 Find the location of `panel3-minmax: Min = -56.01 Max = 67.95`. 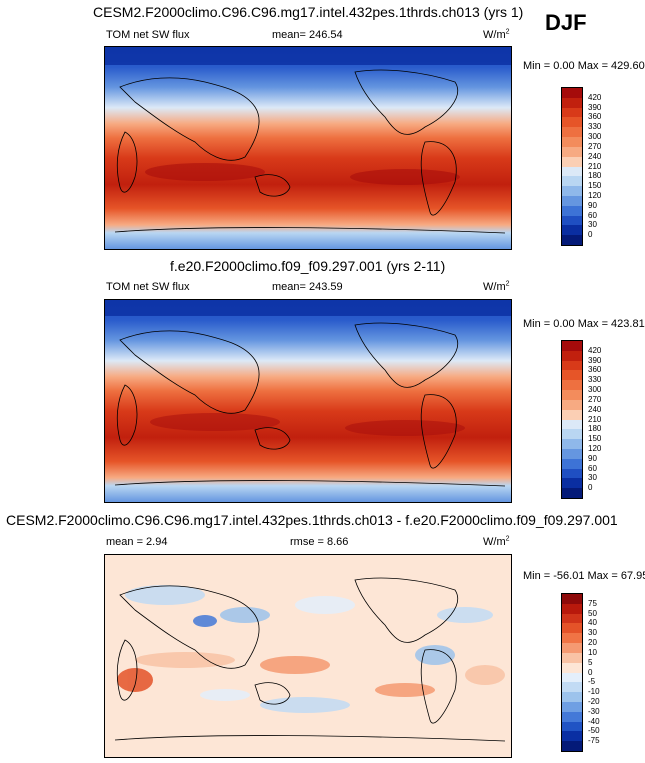

panel3-minmax: Min = -56.01 Max = 67.95 is located at coordinates (584, 576).